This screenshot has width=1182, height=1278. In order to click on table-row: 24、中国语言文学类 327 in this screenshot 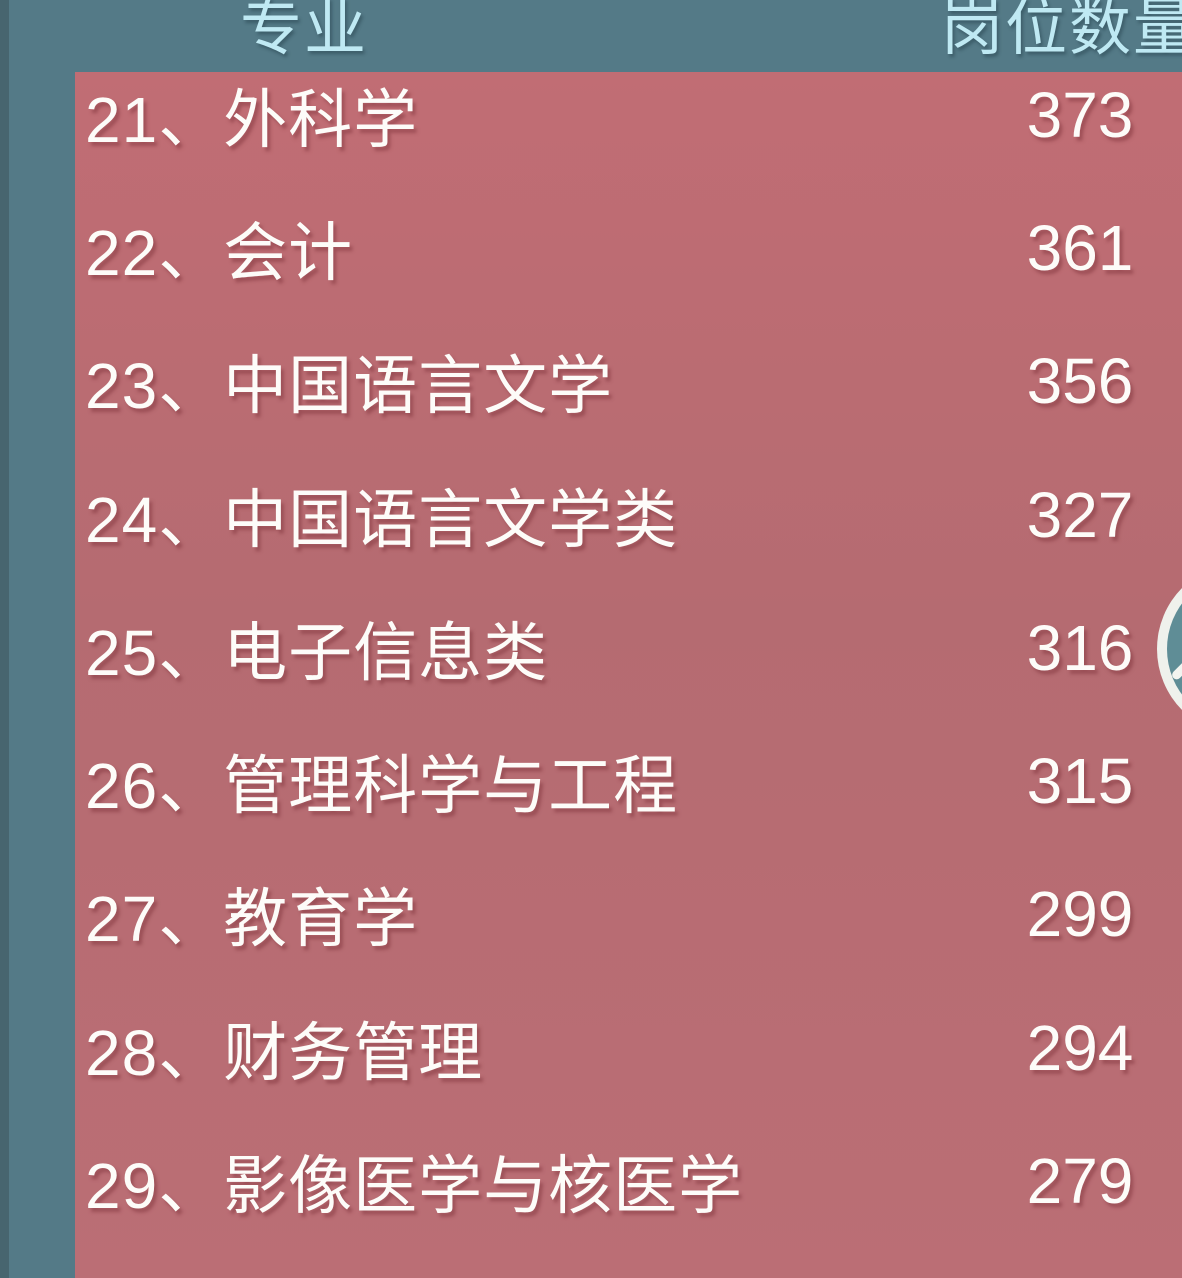, I will do `click(628, 514)`.